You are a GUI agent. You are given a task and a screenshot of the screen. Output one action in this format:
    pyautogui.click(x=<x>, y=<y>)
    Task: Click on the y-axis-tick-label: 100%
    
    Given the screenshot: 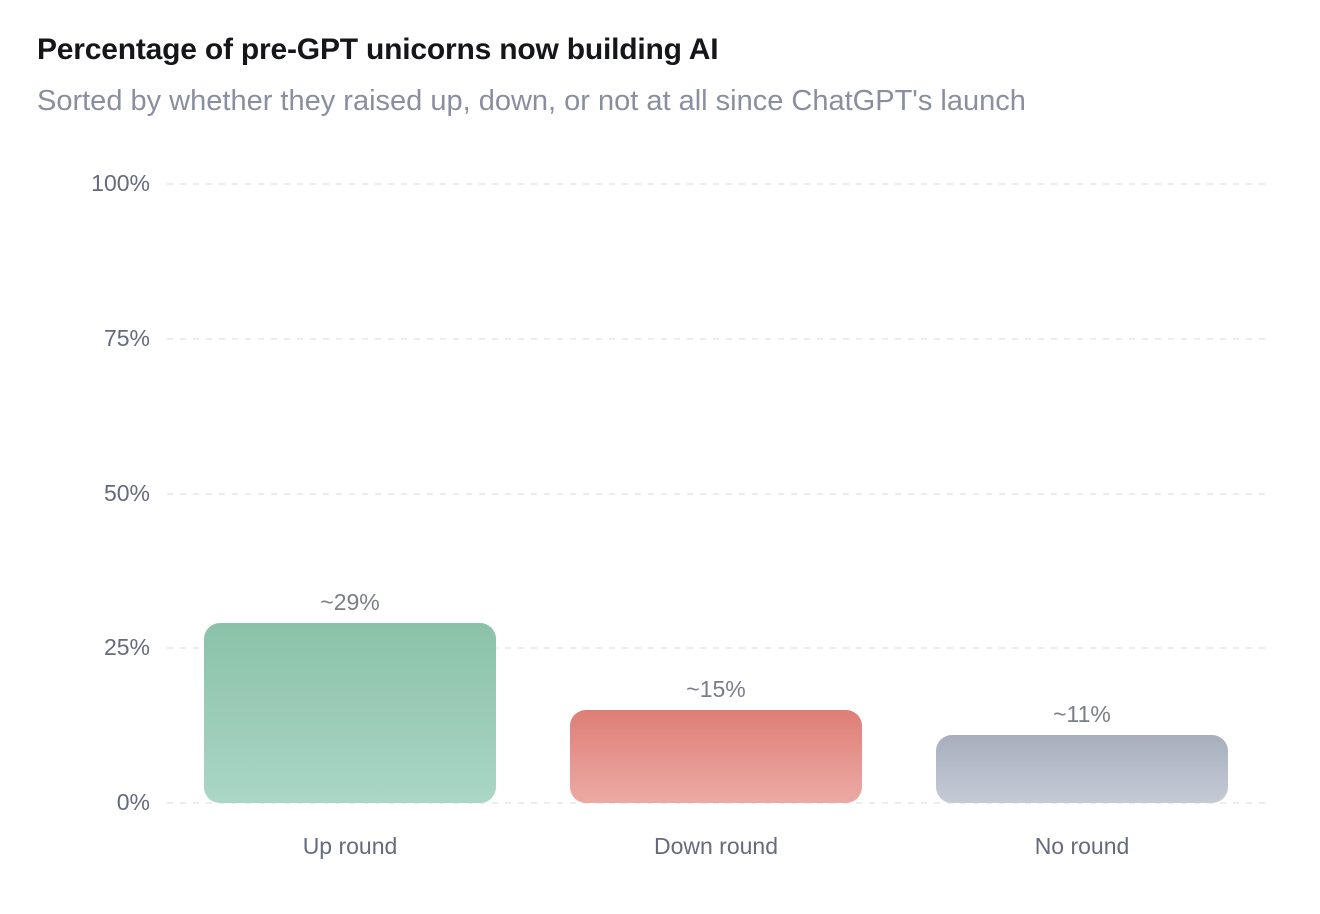 What is the action you would take?
    pyautogui.click(x=120, y=183)
    